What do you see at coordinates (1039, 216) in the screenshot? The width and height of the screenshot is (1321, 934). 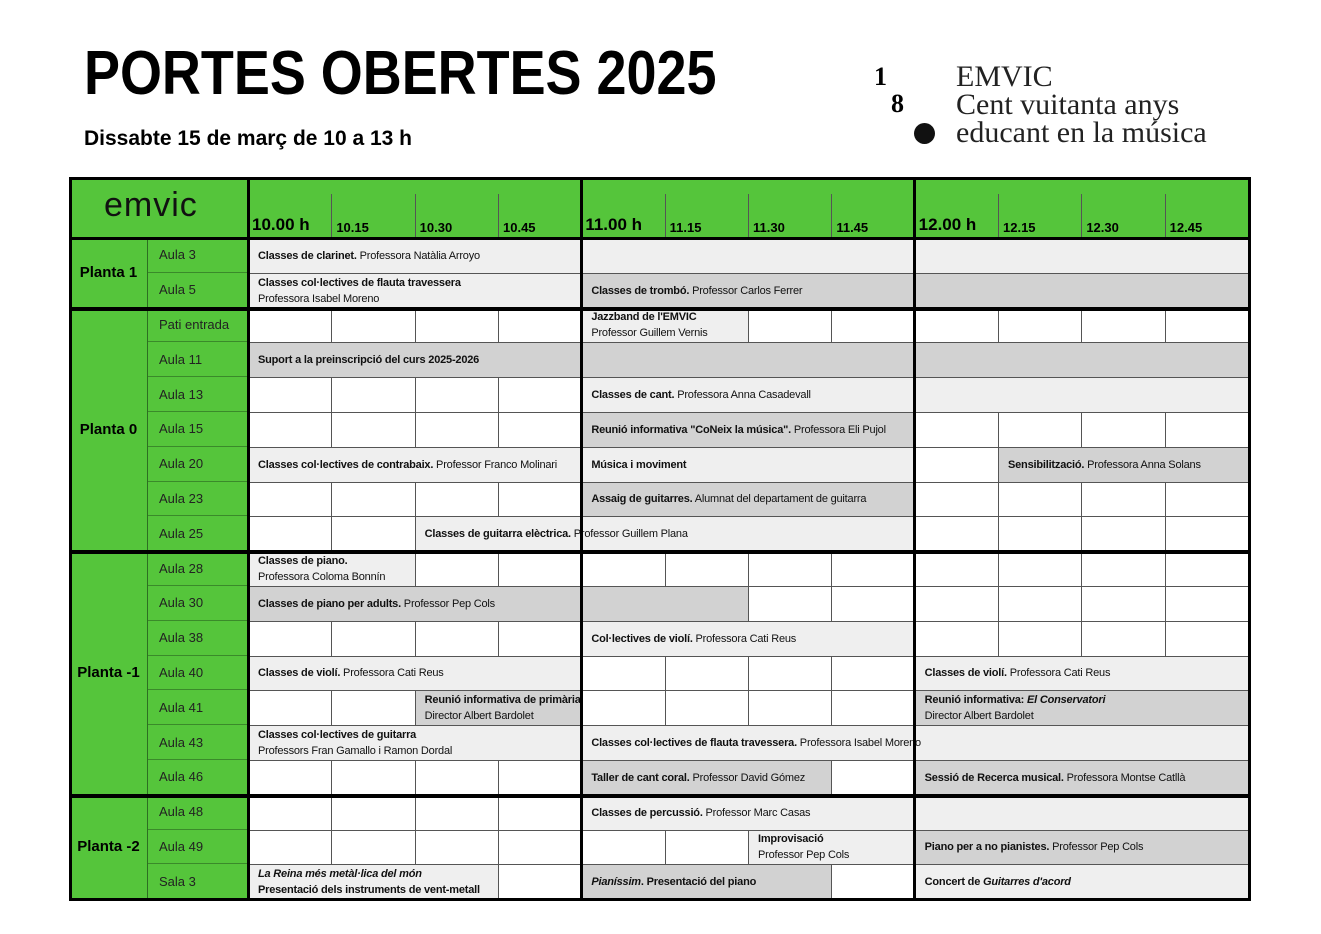 I see `time-label: 12.15` at bounding box center [1039, 216].